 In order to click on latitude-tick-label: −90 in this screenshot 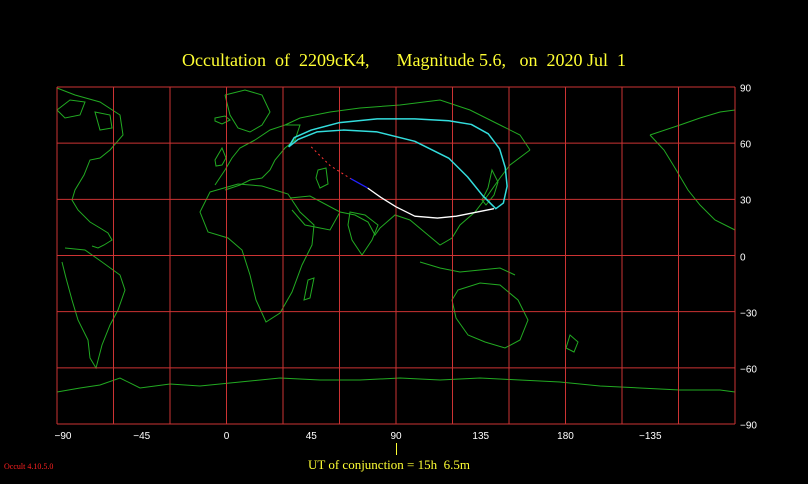, I will do `click(748, 426)`.